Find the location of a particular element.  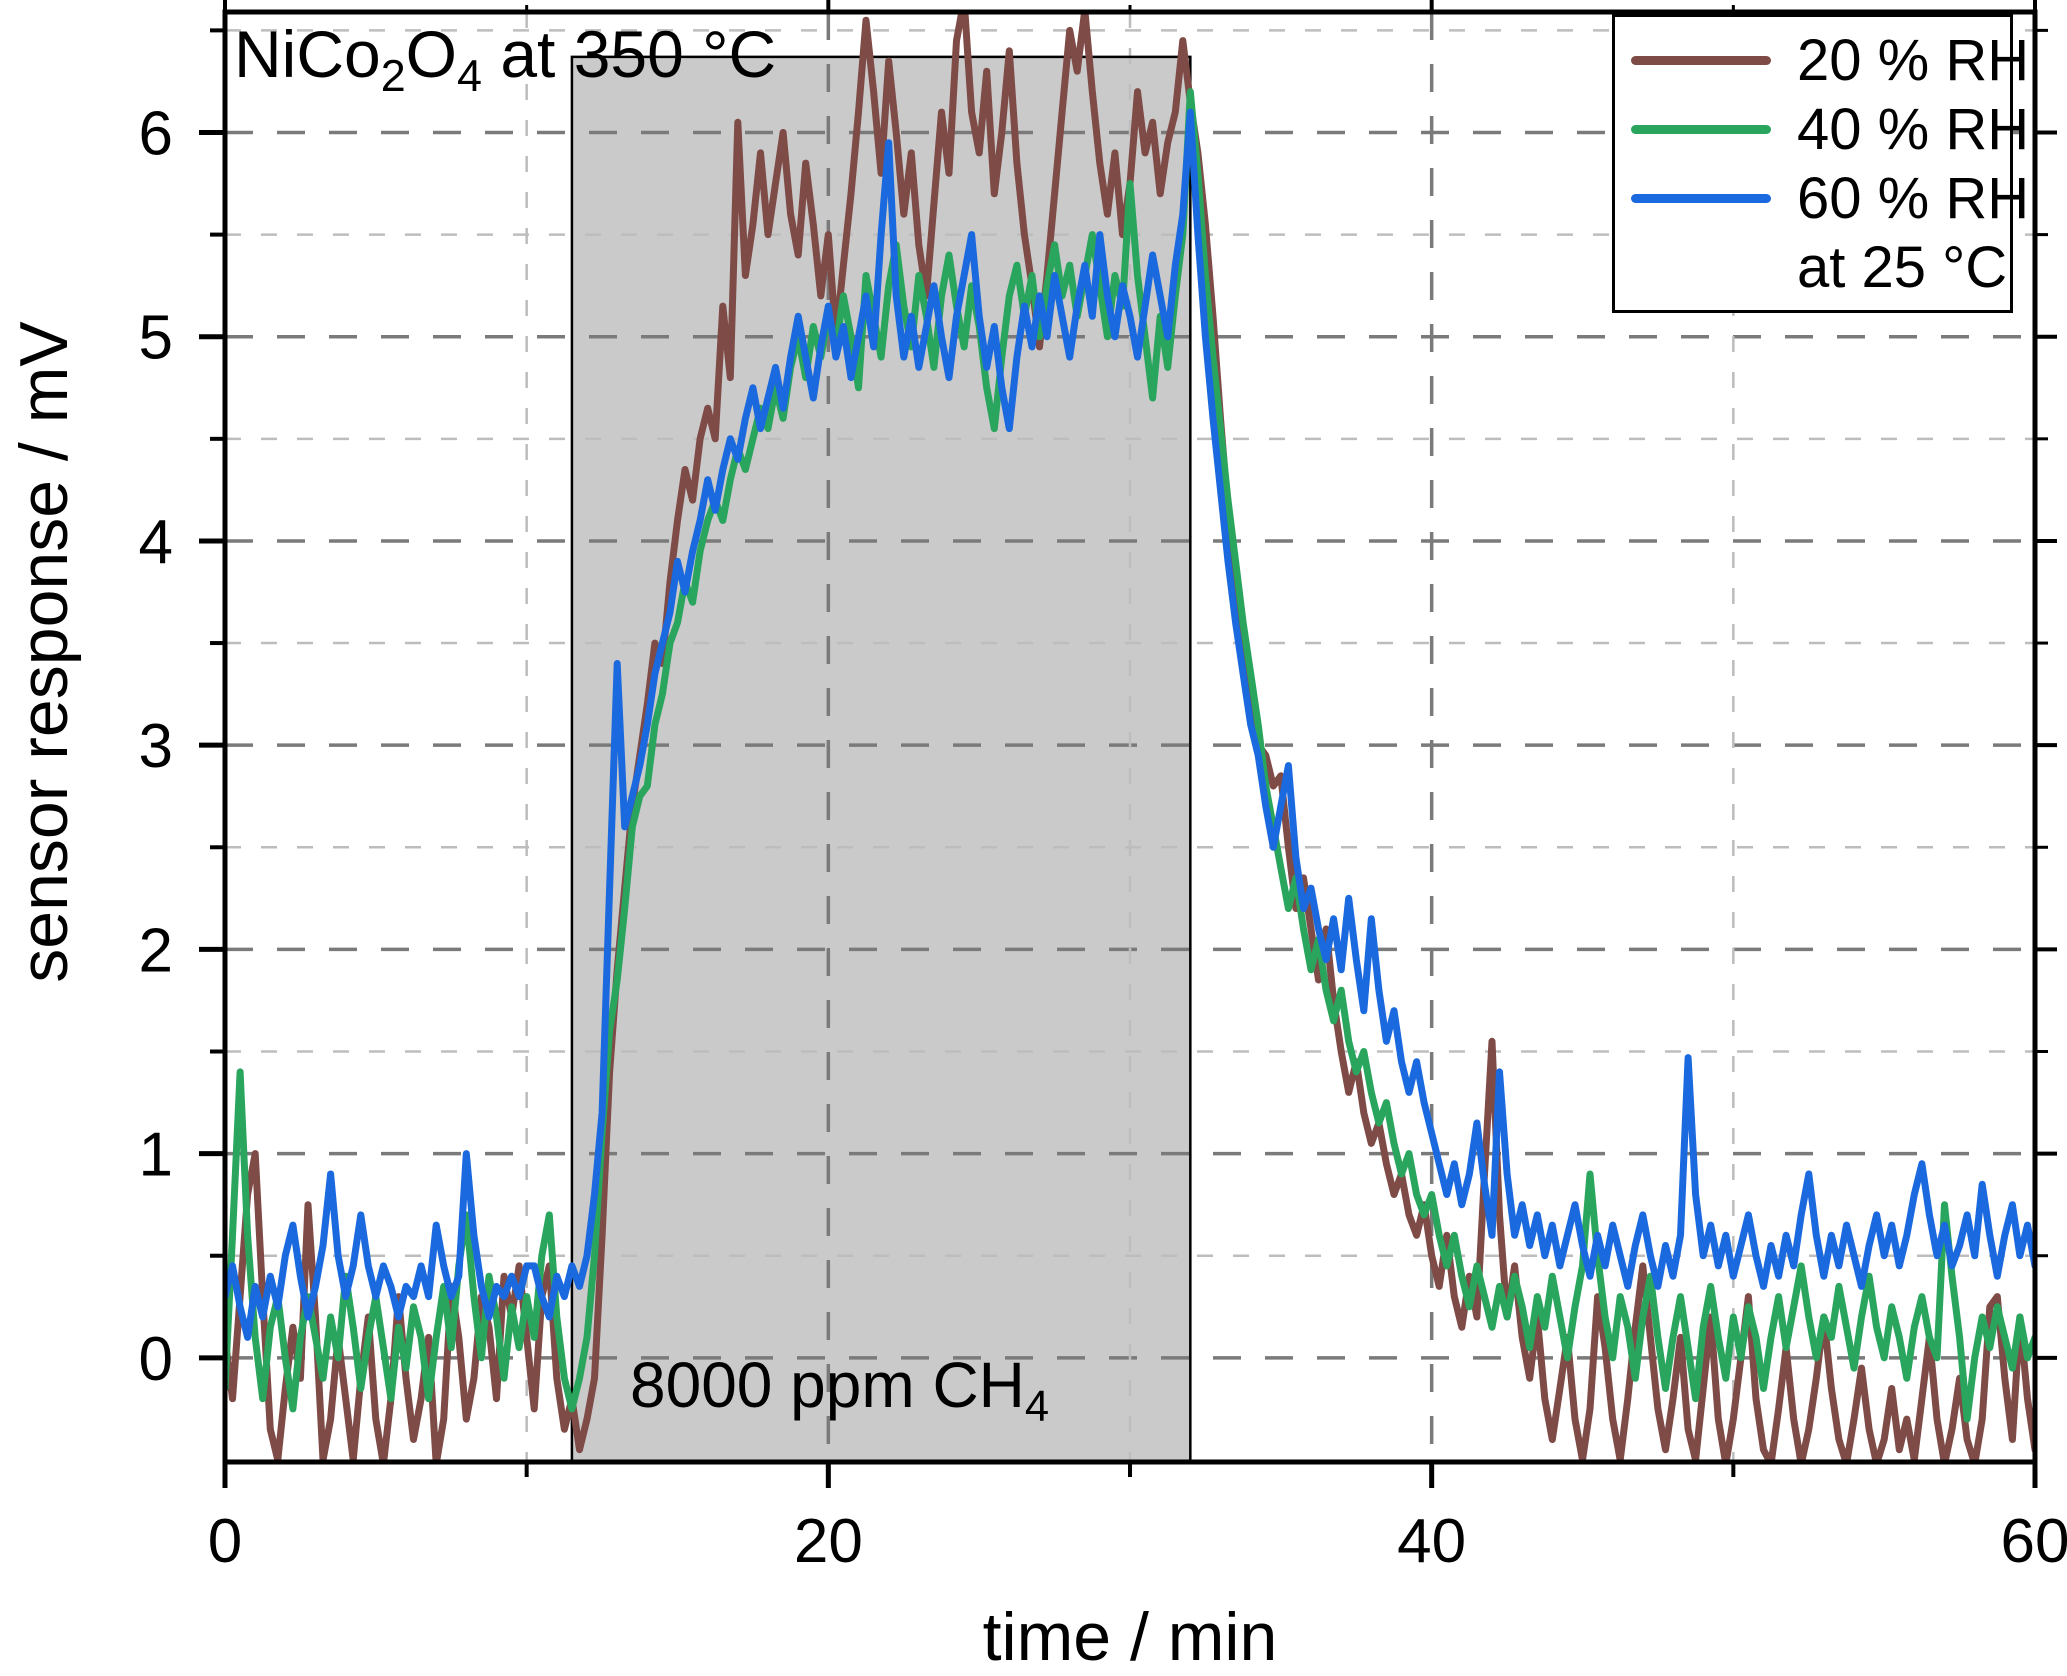

legend-row-60rh: 60 % RH is located at coordinates (1830, 198).